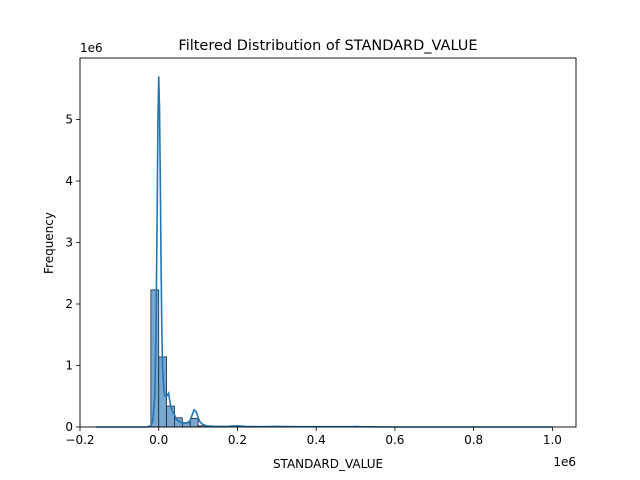 This screenshot has width=640, height=480. What do you see at coordinates (327, 46) in the screenshot?
I see `chart-title: Filtered Distribution of STANDARD_VALUE` at bounding box center [327, 46].